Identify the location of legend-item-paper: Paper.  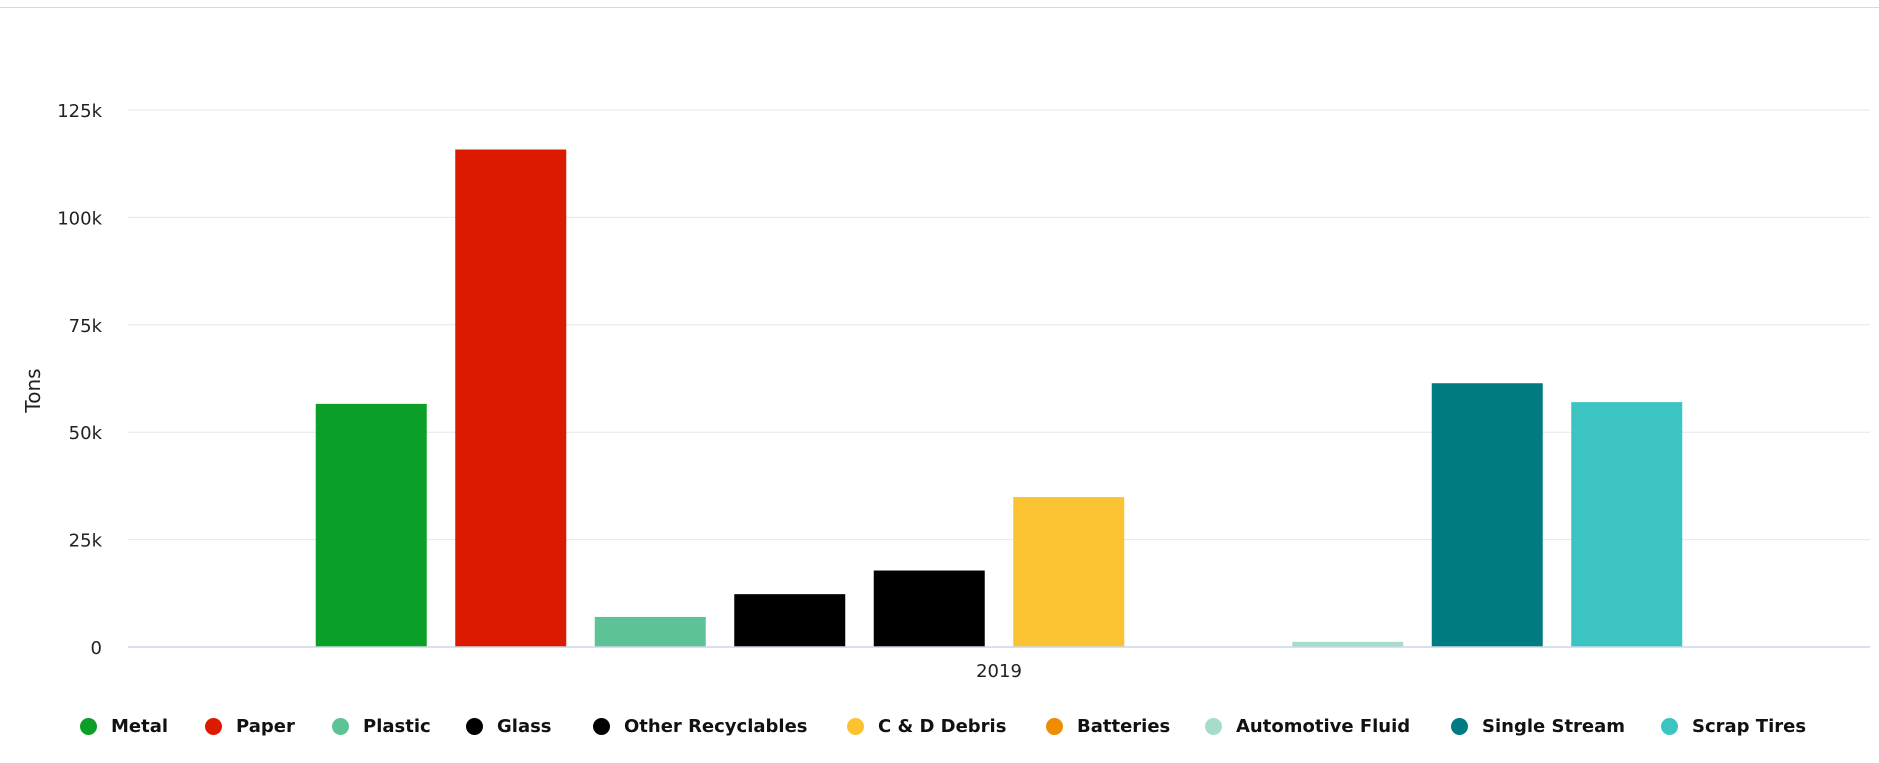
(250, 726).